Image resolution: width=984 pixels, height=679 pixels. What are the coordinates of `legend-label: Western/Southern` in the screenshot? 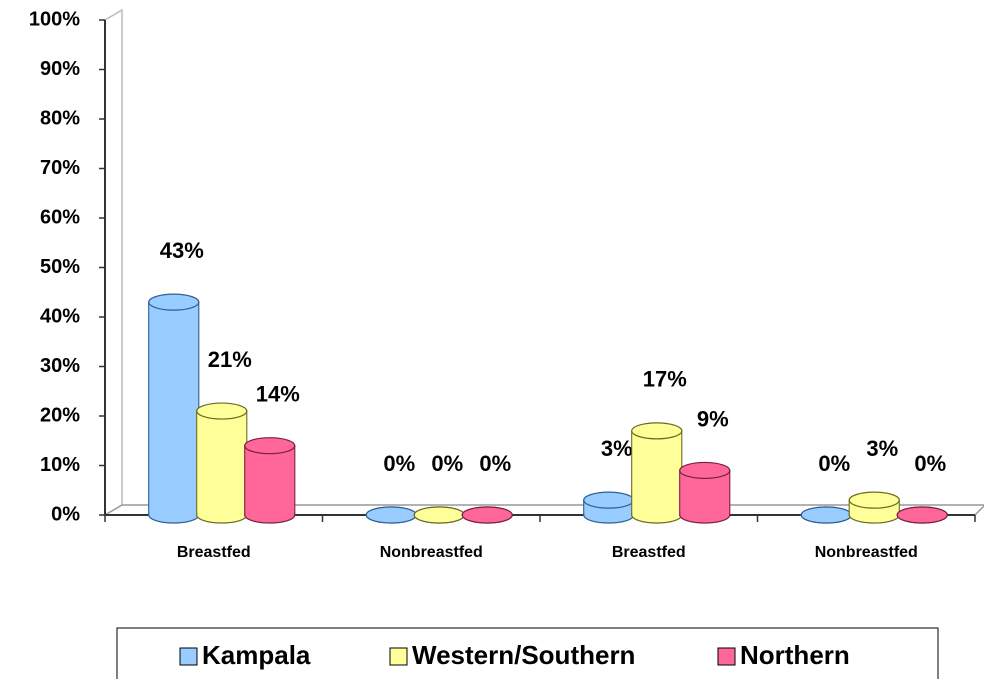 It's located at (523, 655).